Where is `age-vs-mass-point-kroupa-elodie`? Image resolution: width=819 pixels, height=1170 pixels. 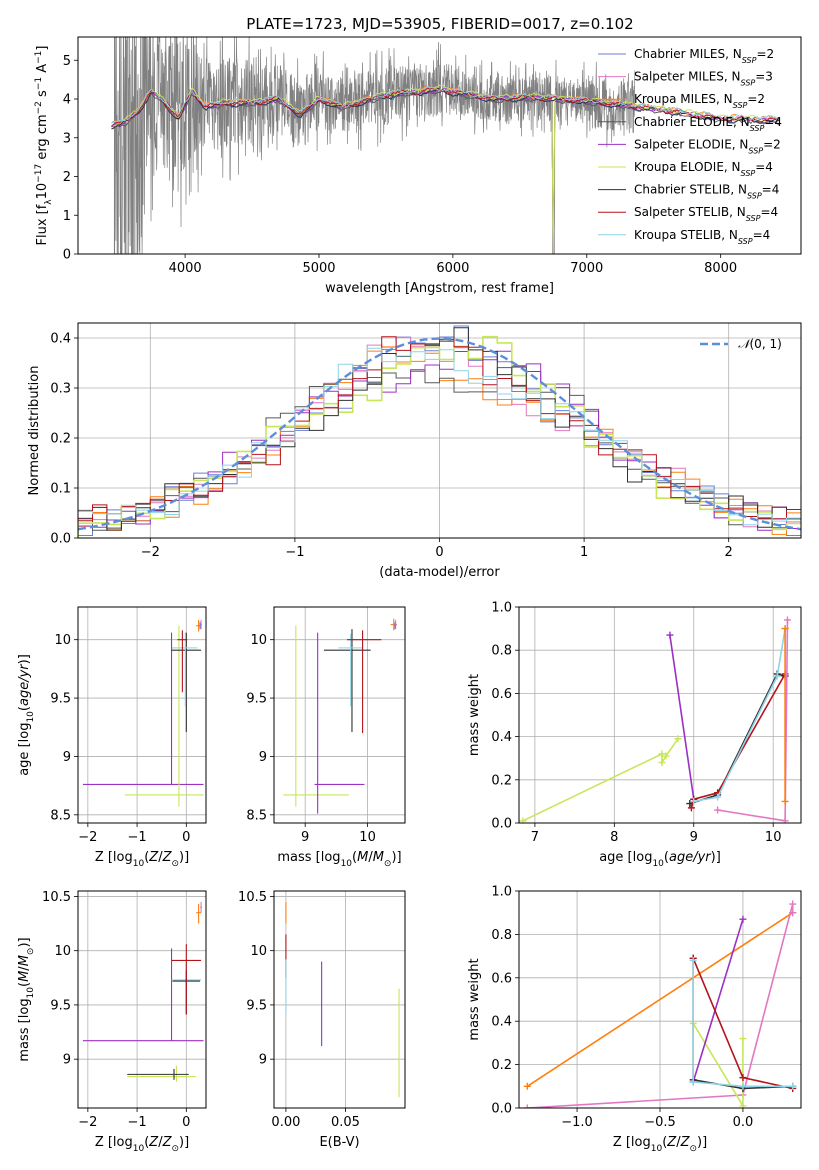 age-vs-mass-point-kroupa-elodie is located at coordinates (316, 716).